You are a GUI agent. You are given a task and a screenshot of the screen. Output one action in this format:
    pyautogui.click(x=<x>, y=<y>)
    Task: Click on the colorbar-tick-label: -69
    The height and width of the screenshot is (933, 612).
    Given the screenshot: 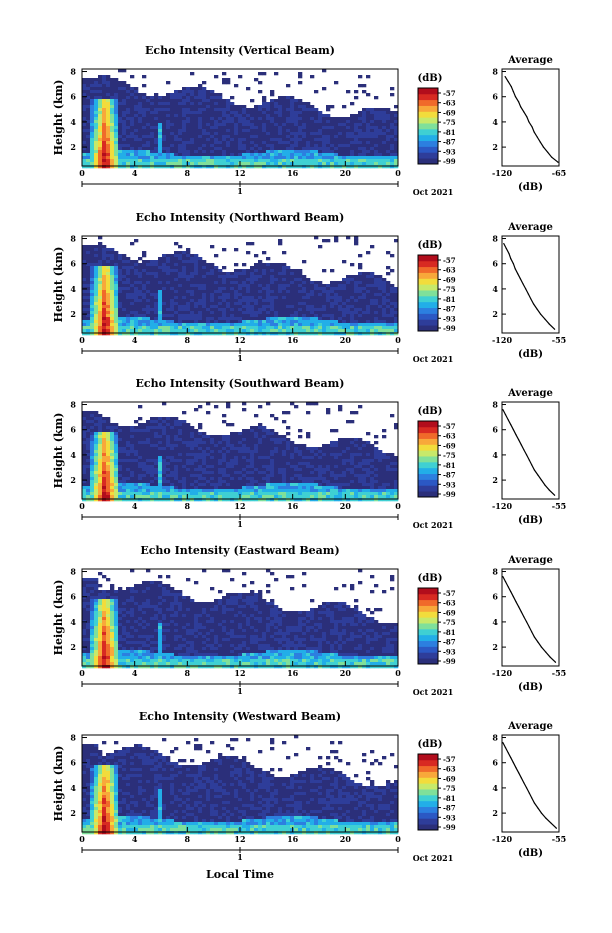 What is the action you would take?
    pyautogui.click(x=449, y=279)
    